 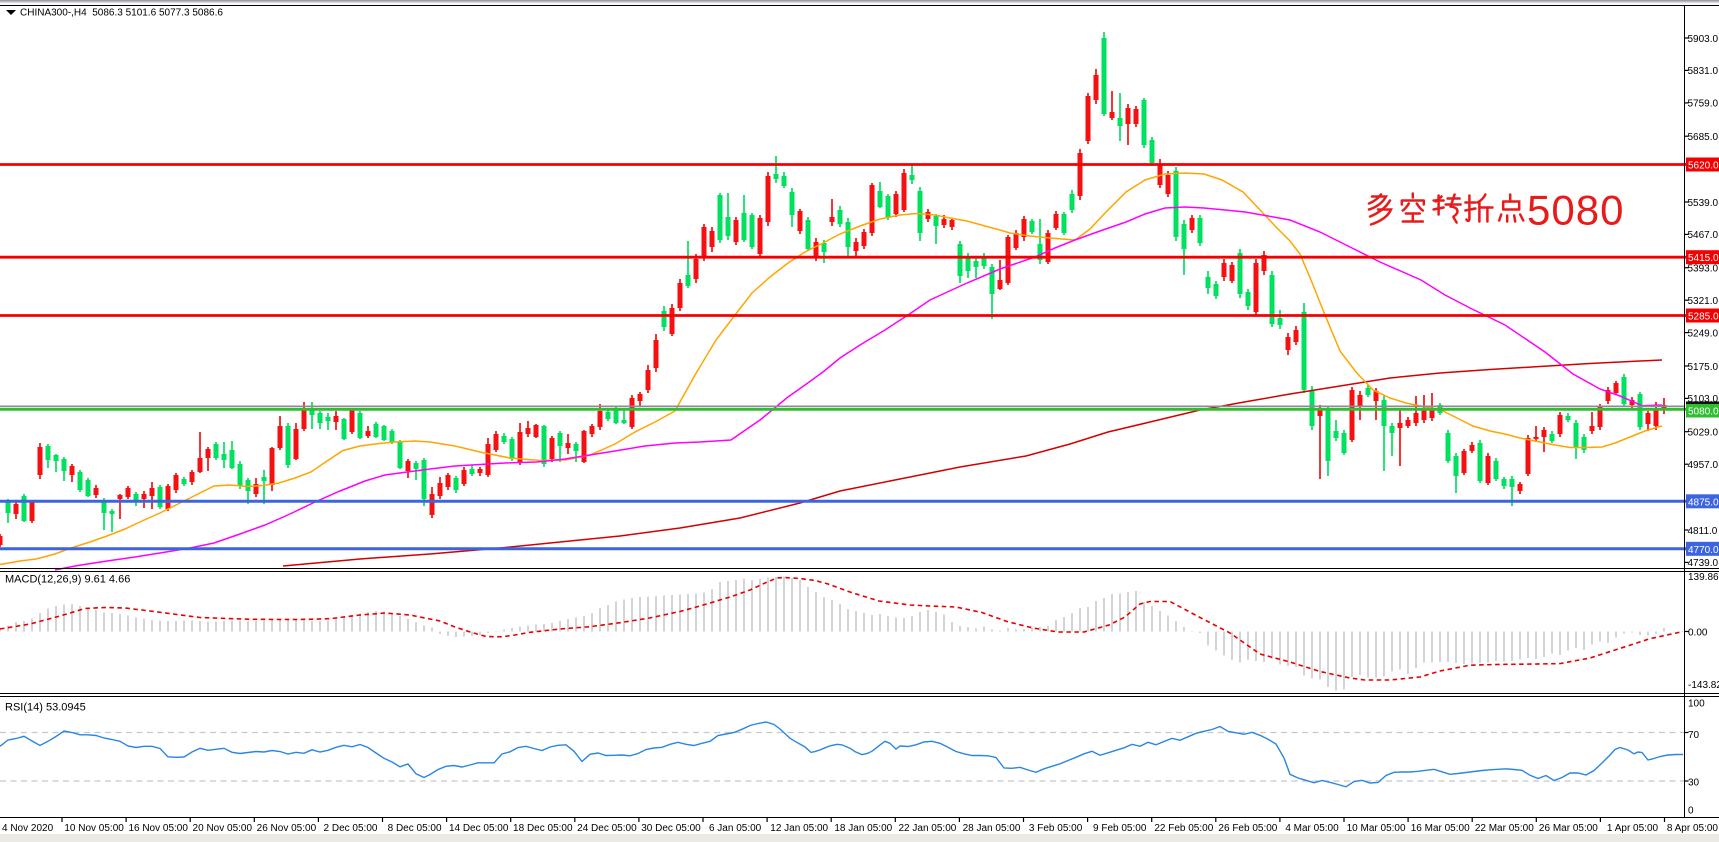 What do you see at coordinates (158, 828) in the screenshot?
I see `svg-text: 16 Nov 05:00` at bounding box center [158, 828].